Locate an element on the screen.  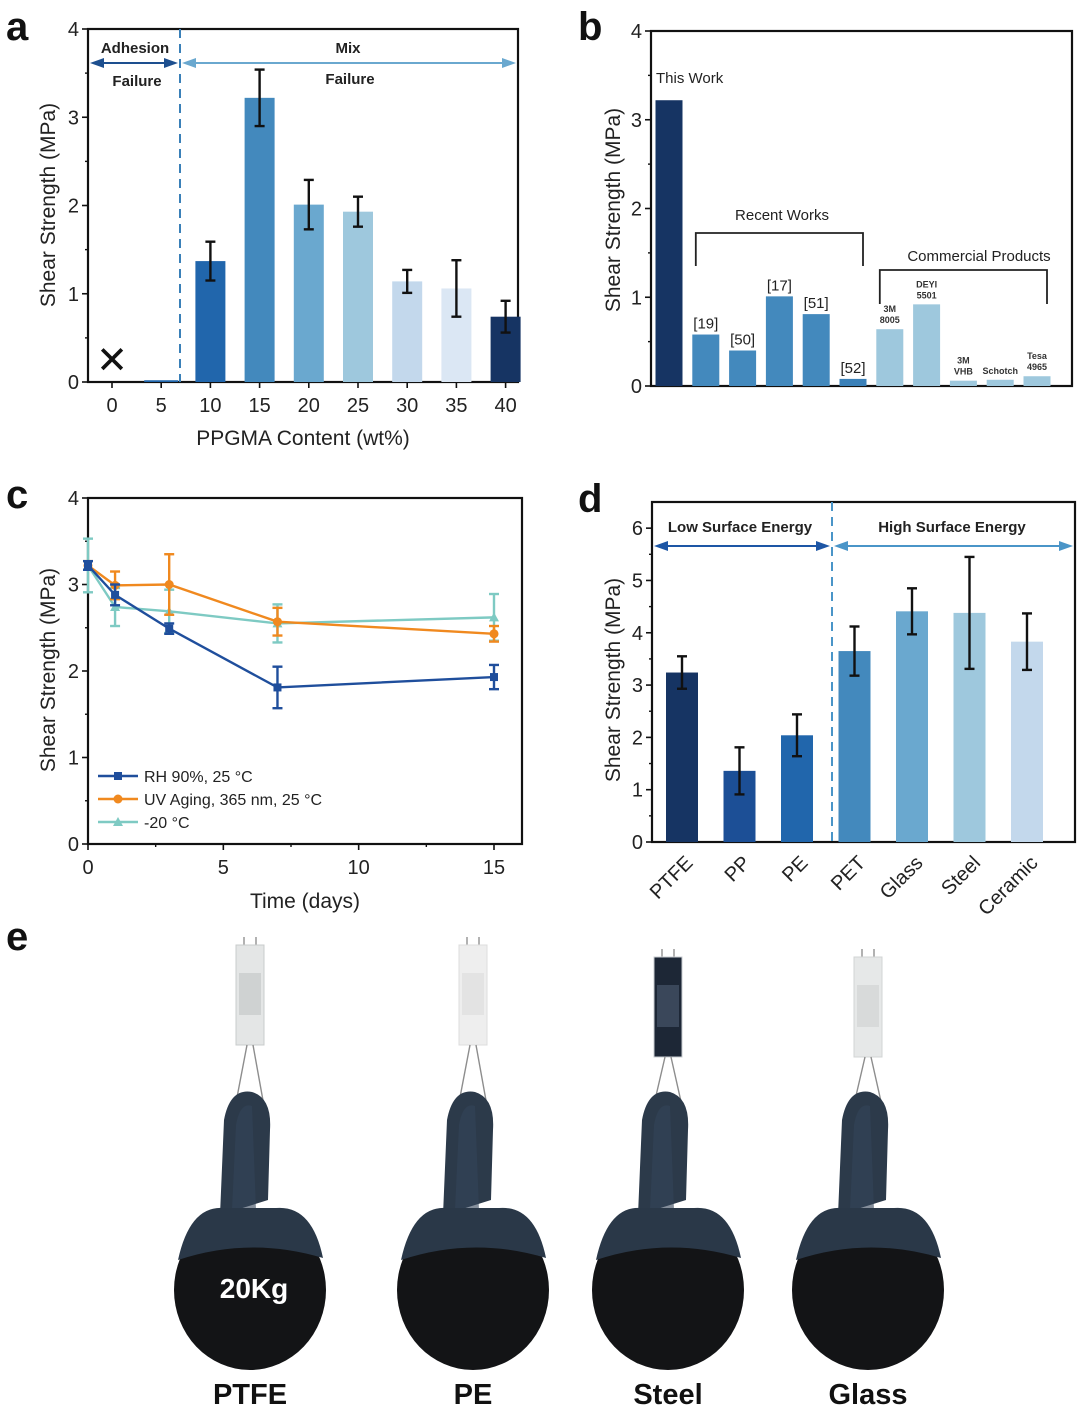
region-arrow-high-surface-head-left is located at coordinates (841, 546).